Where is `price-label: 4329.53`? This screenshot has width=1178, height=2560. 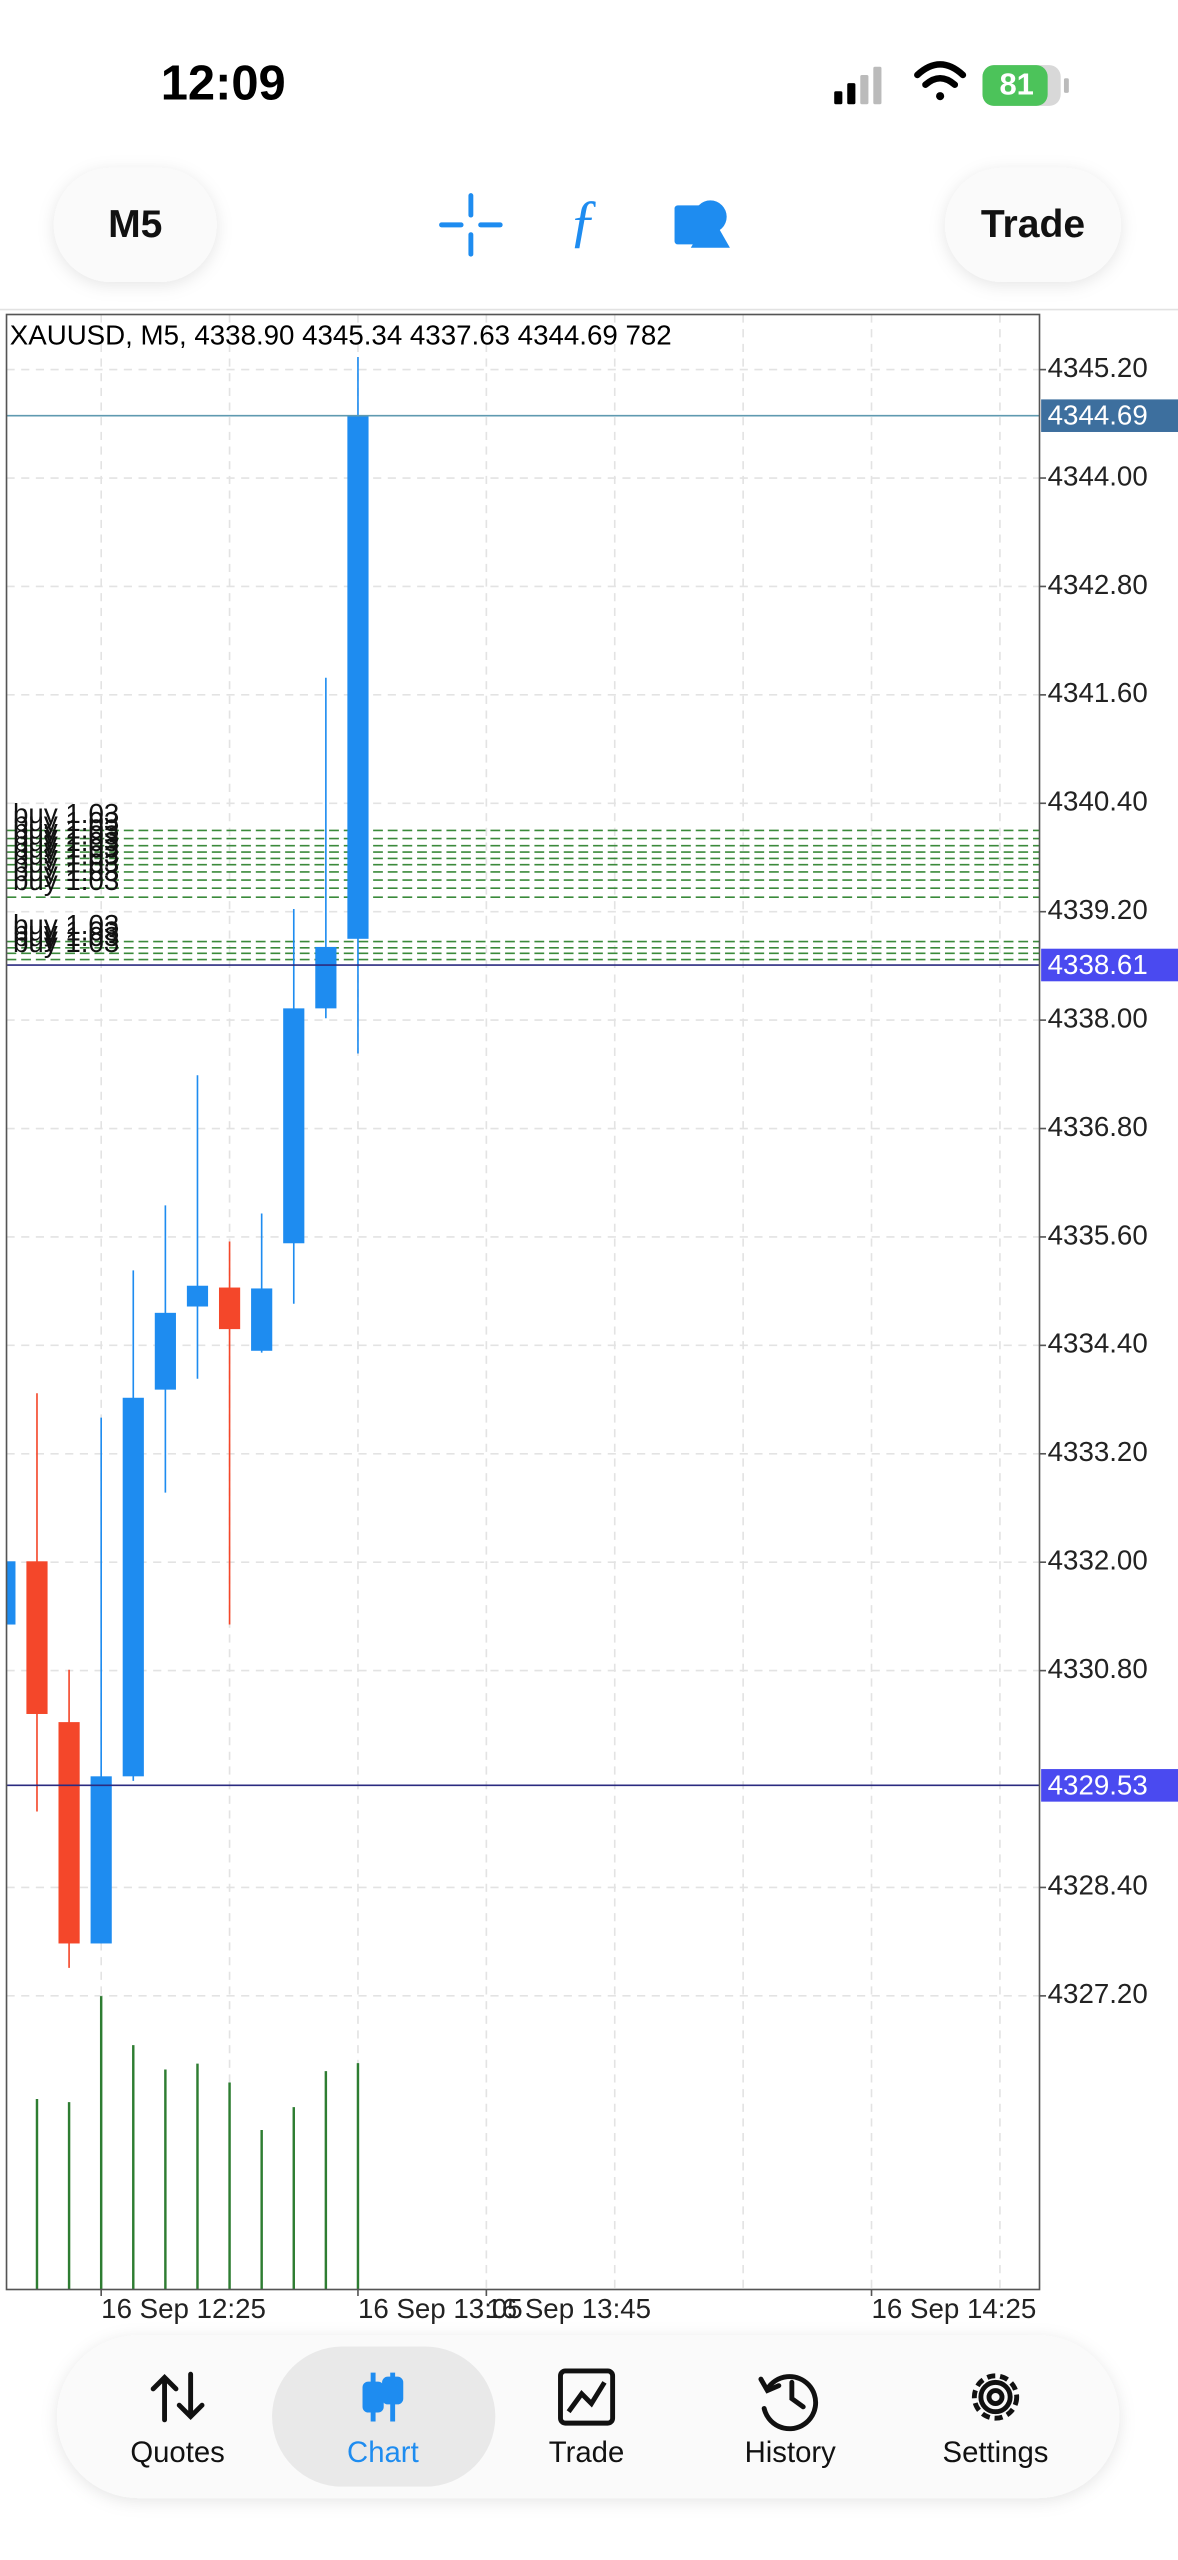 price-label: 4329.53 is located at coordinates (1098, 1784).